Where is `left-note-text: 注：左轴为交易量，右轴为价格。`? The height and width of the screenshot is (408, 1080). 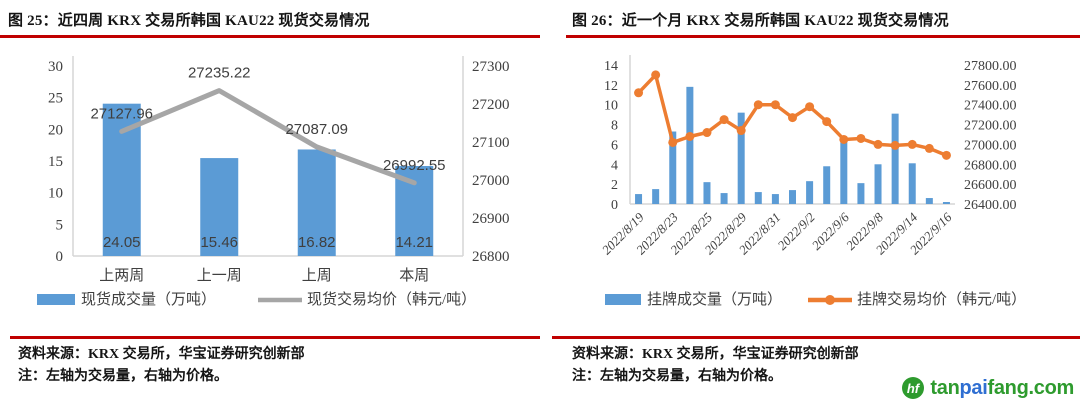 left-note-text: 注：左轴为交易量，右轴为价格。 is located at coordinates (123, 376).